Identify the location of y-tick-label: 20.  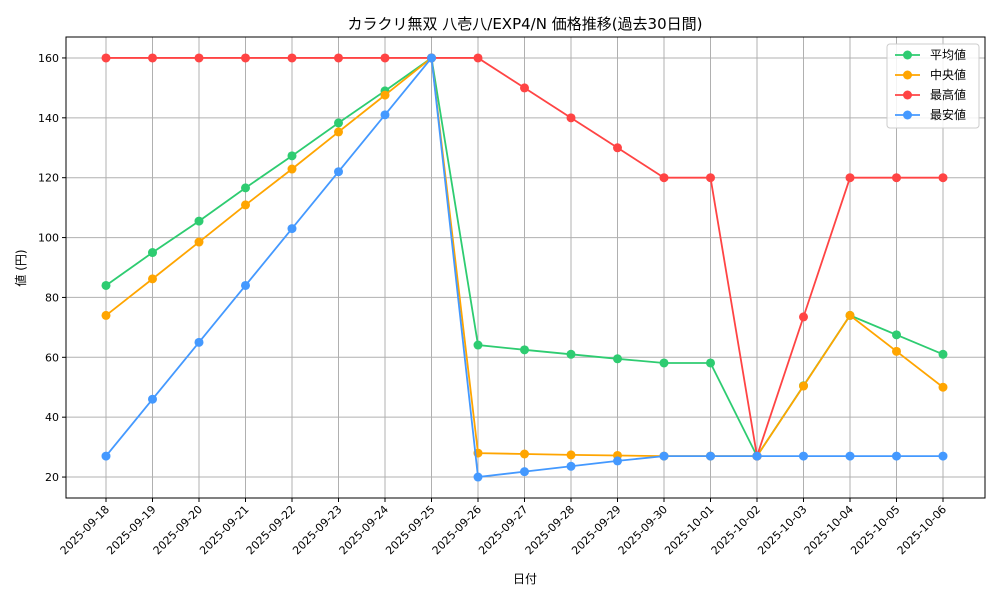
(52, 477).